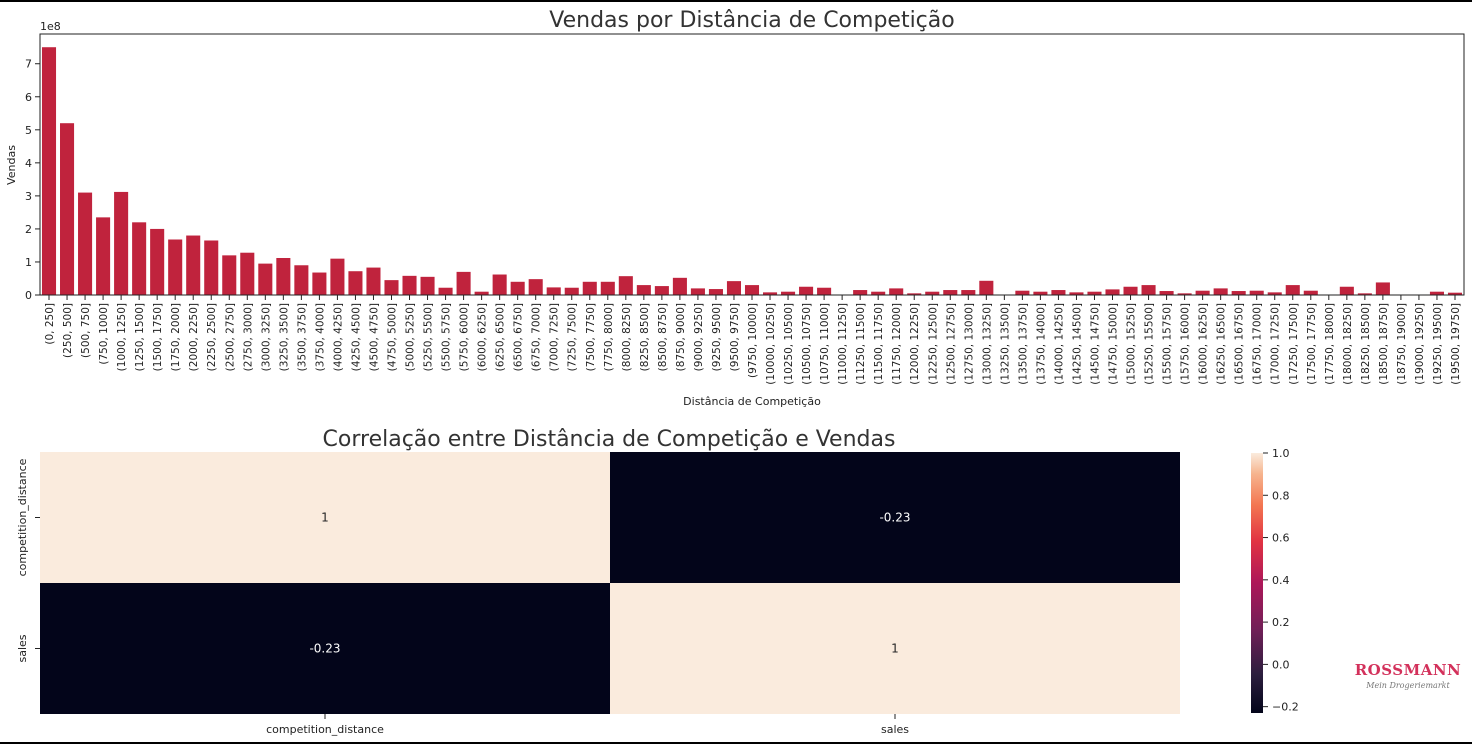 The height and width of the screenshot is (744, 1472). Describe the element at coordinates (861, 344) in the screenshot. I see `x-tick-label: (11250, 11500]` at that location.